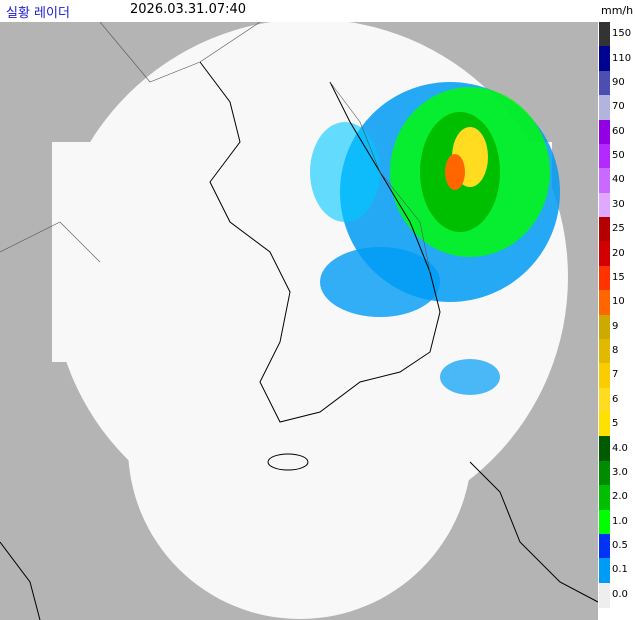 Image resolution: width=635 pixels, height=620 pixels. Describe the element at coordinates (618, 107) in the screenshot. I see `legend-label: 70` at that location.